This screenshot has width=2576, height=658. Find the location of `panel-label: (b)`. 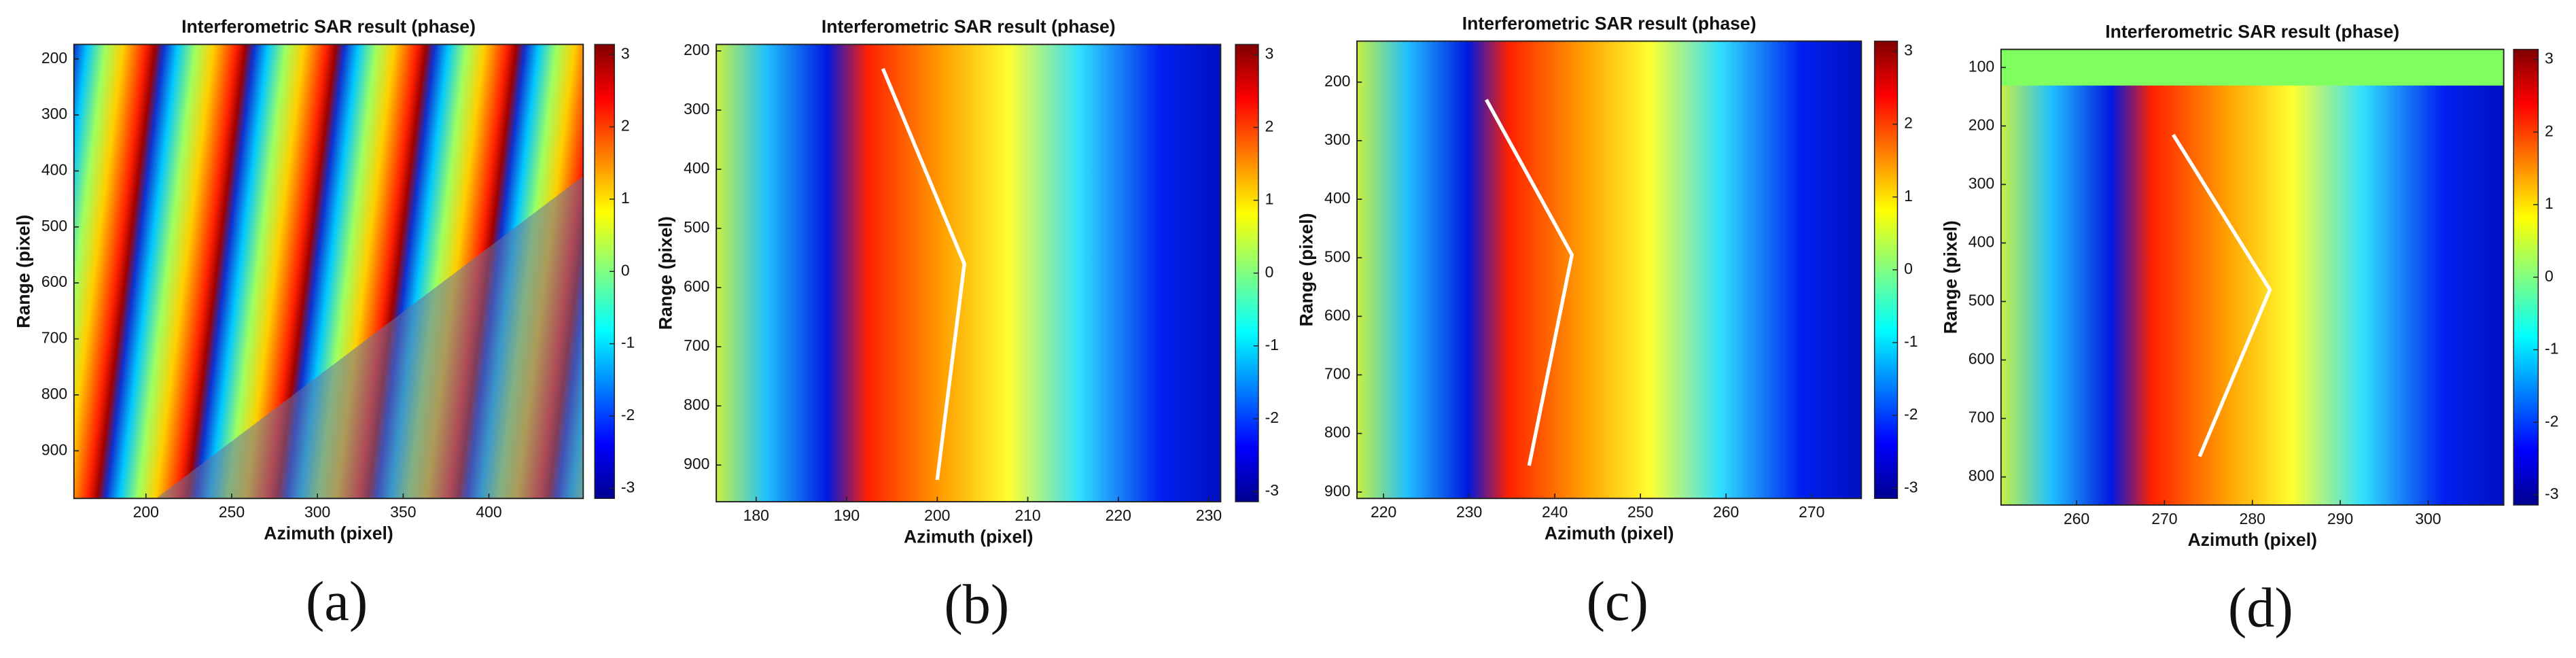

panel-label: (b) is located at coordinates (976, 605).